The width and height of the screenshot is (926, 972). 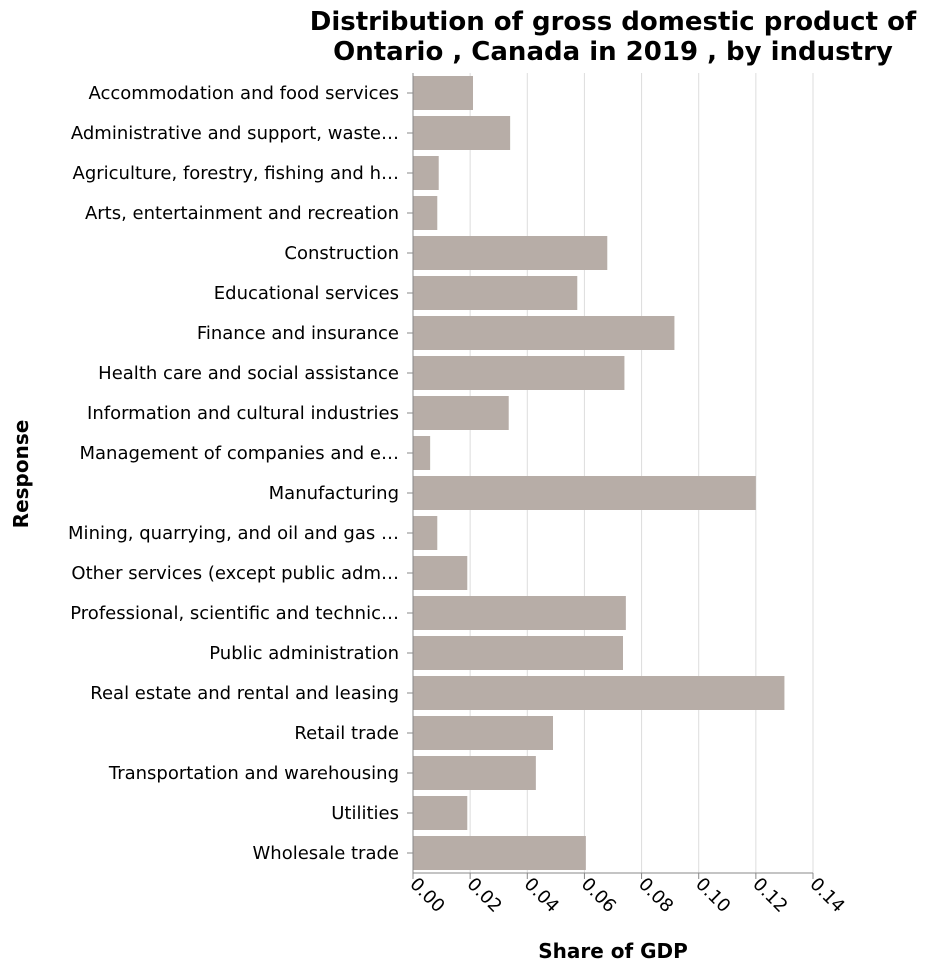 What do you see at coordinates (306, 293) in the screenshot?
I see `category-label: Educational services` at bounding box center [306, 293].